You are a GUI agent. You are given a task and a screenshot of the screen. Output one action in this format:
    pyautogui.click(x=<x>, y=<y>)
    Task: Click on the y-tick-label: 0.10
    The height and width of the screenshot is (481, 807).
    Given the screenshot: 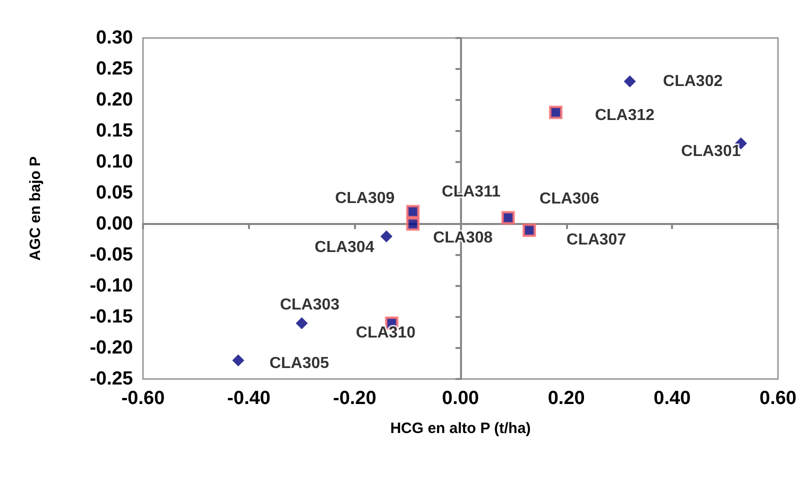 What is the action you would take?
    pyautogui.click(x=114, y=162)
    